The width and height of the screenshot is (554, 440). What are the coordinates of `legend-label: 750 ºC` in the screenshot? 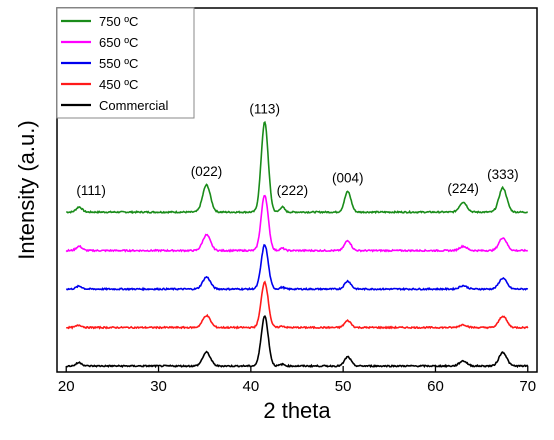 It's located at (118, 21).